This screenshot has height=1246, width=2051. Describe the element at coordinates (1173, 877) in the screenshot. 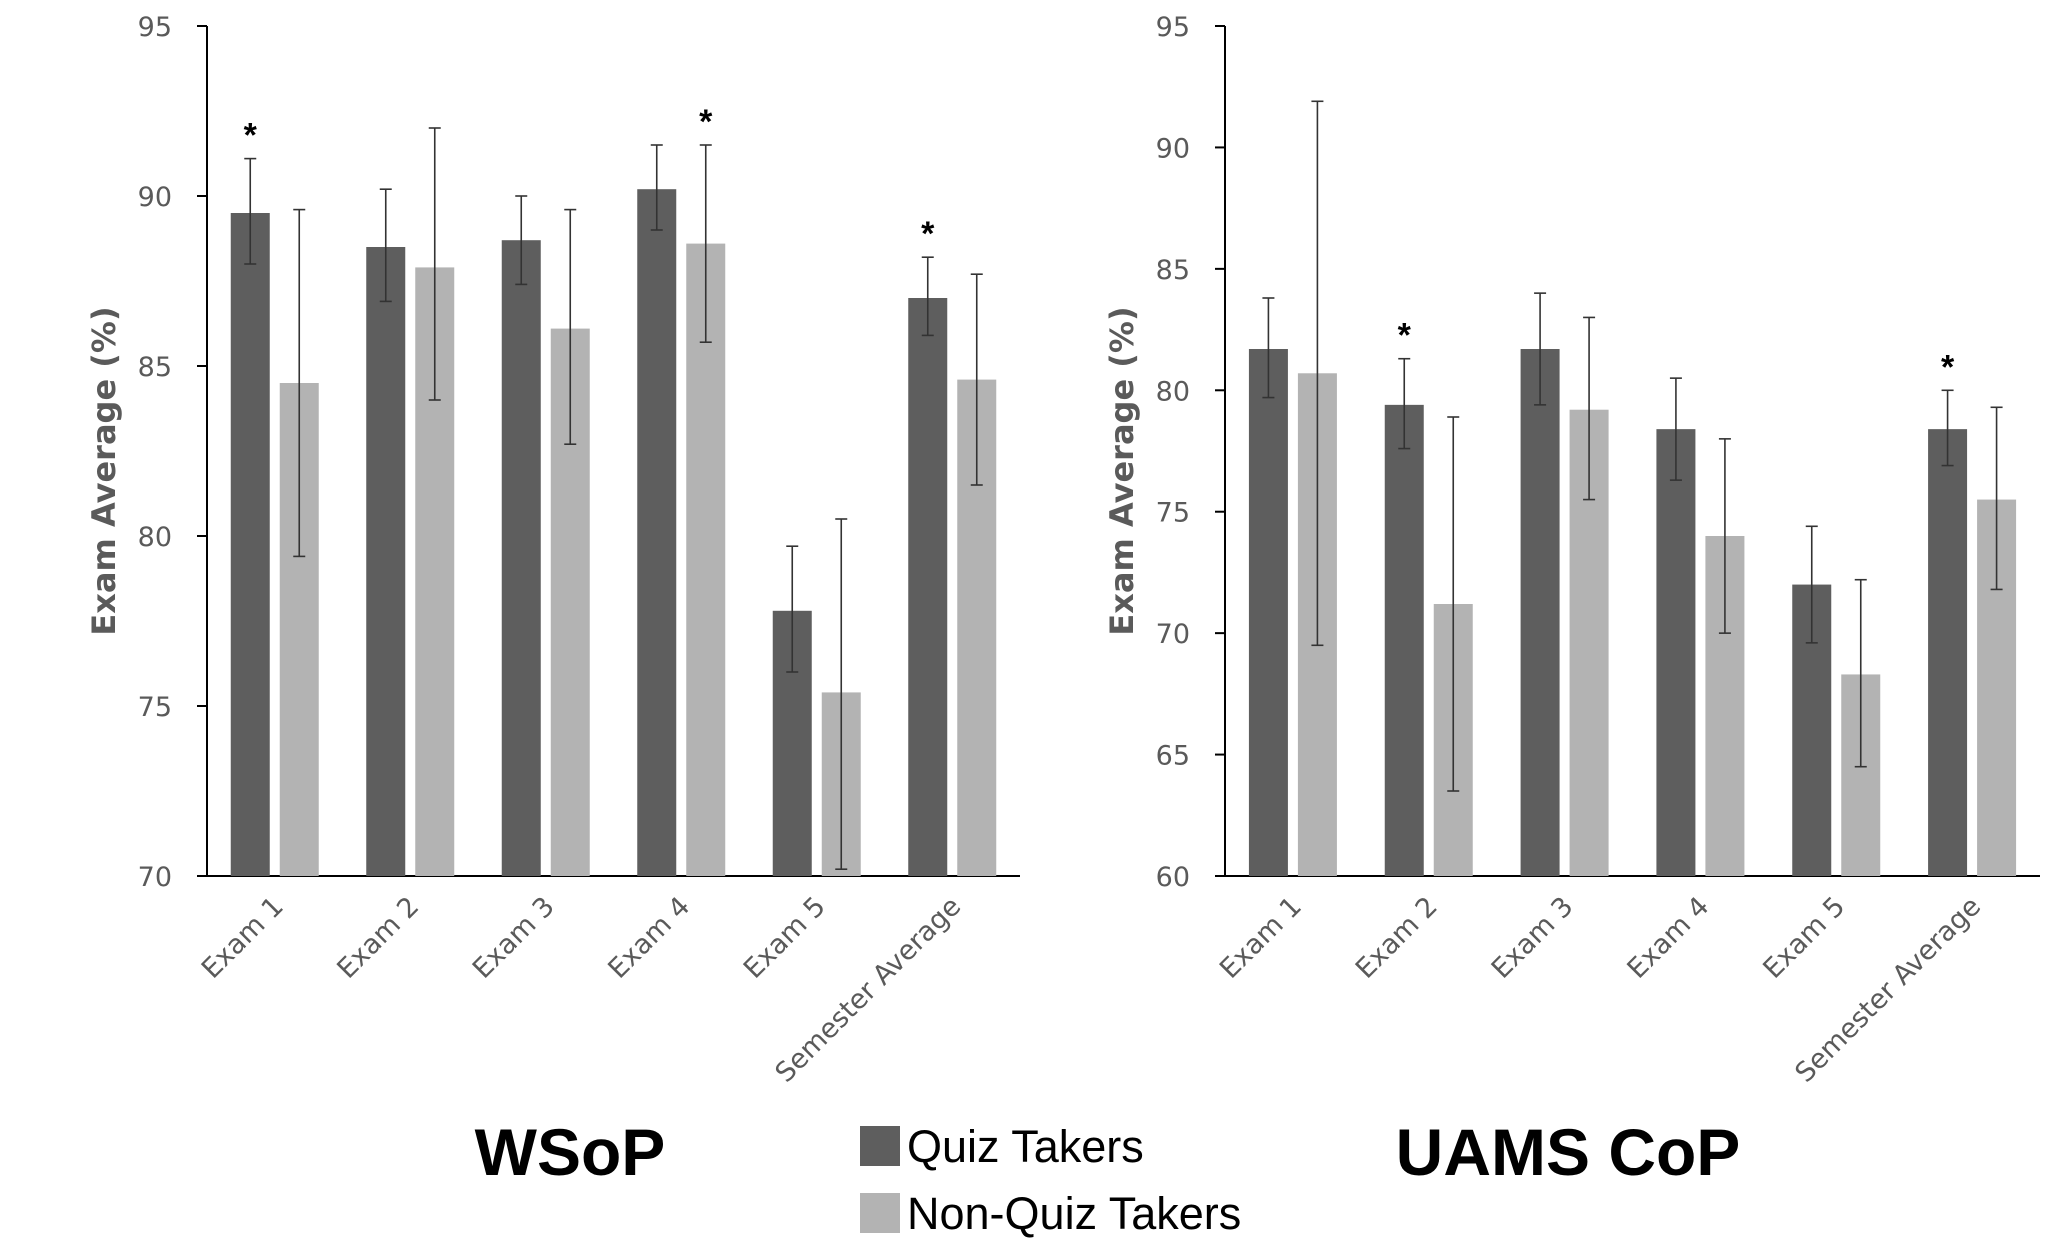

I see `y-tick-label: 60` at that location.